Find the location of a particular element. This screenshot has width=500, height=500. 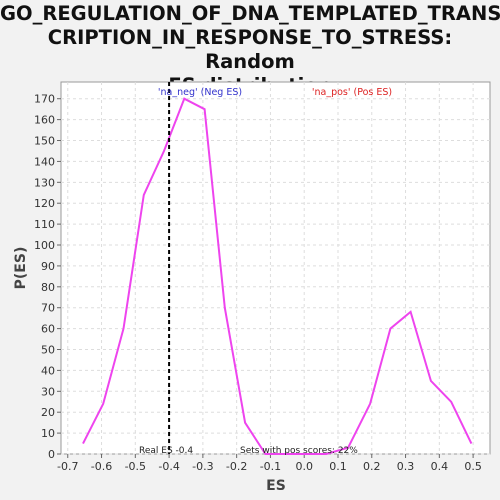

y-tick-label: 30 is located at coordinates (48, 391).